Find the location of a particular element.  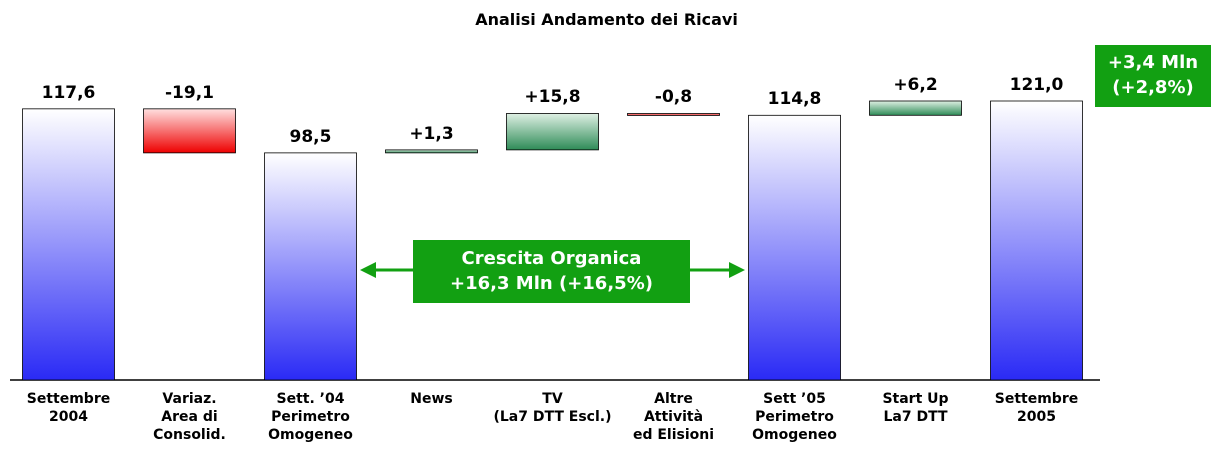

x-tick-label: Variaz. Area di Consolid. is located at coordinates (189, 417).